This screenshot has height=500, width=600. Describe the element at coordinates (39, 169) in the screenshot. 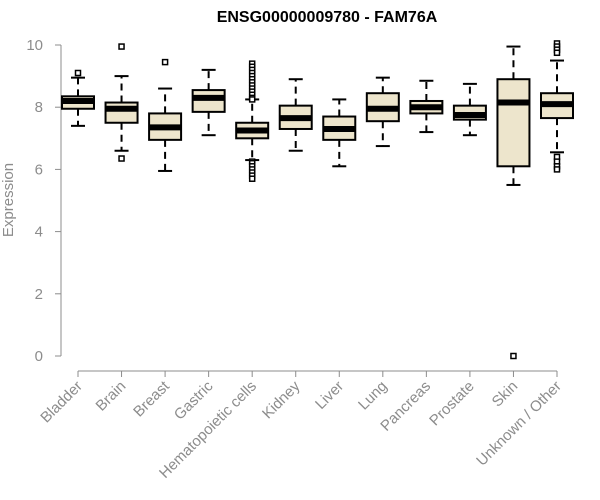

I see `y-tick-label: 6` at that location.